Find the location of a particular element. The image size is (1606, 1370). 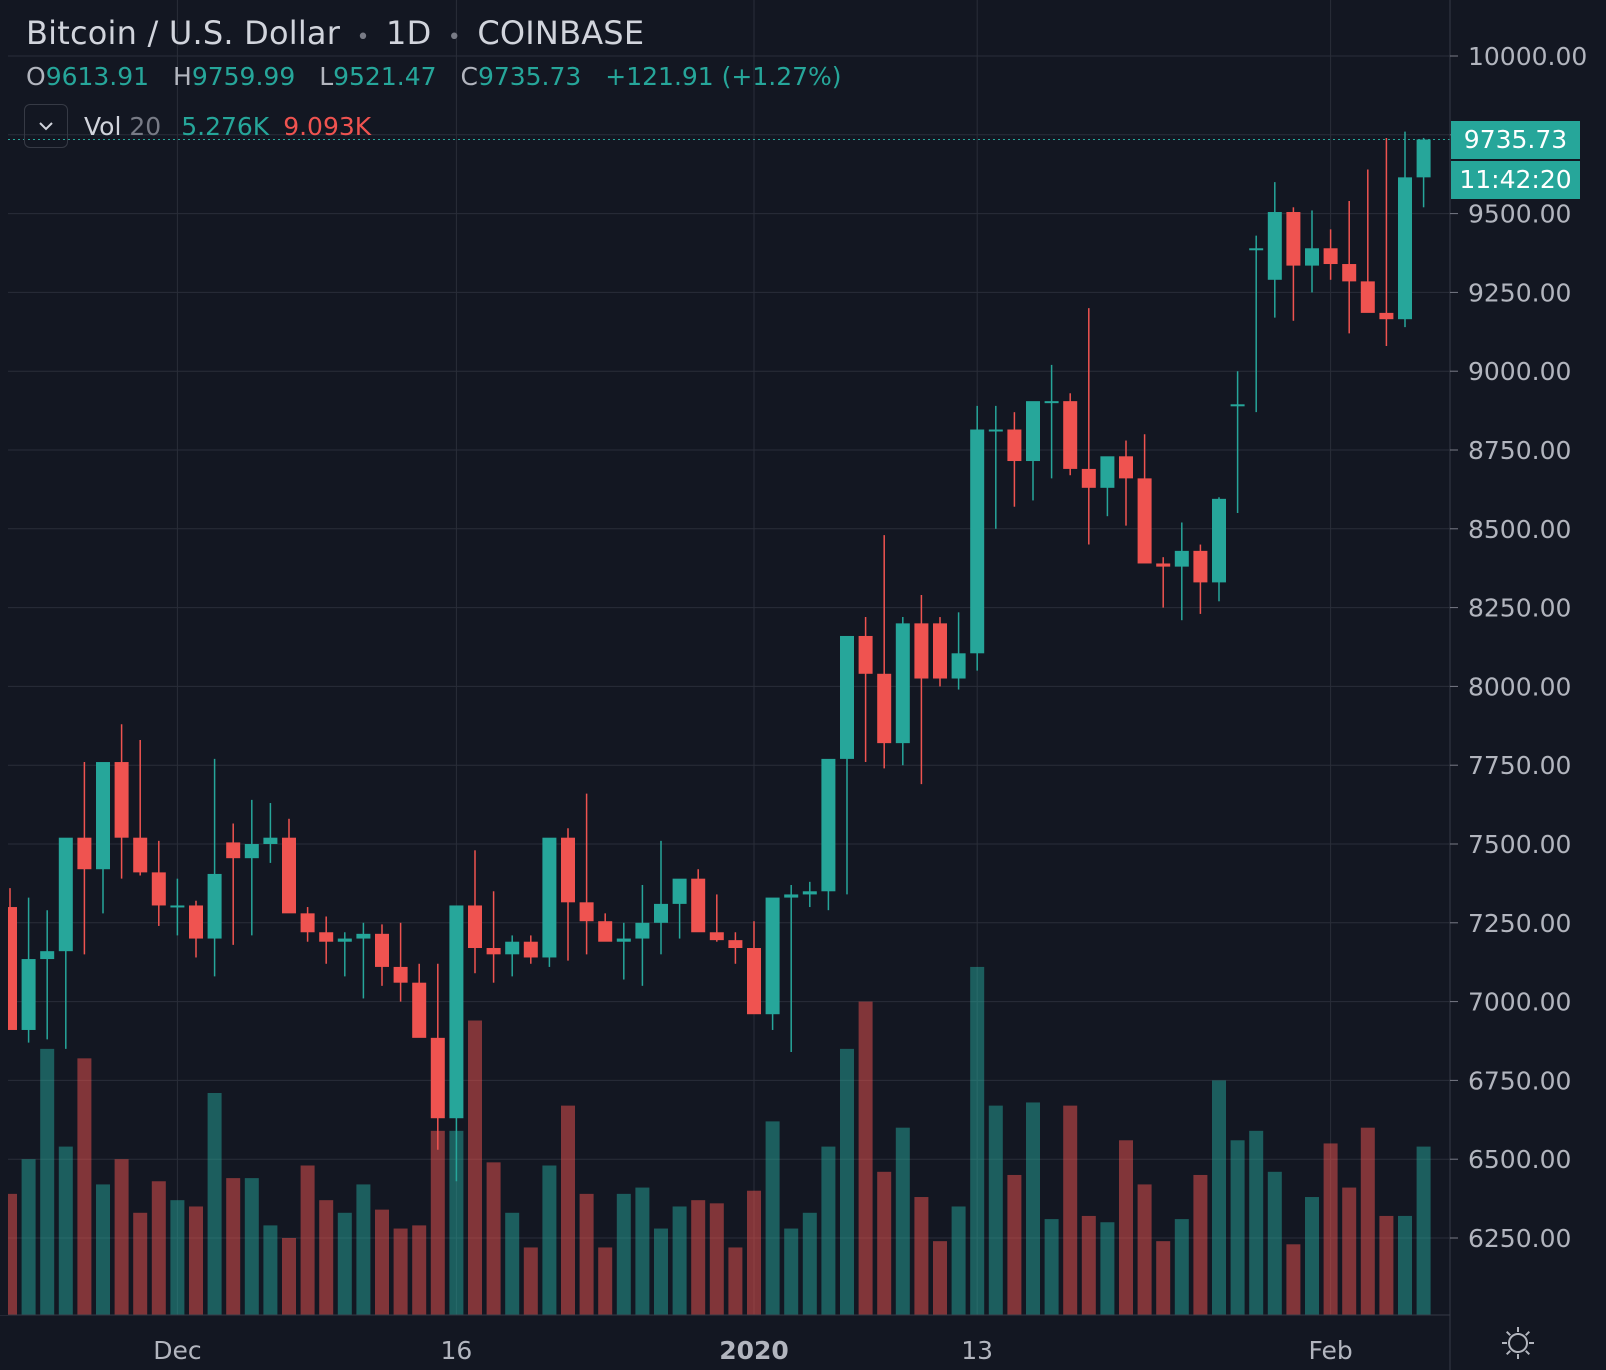

price-axis-label: 9500.00 is located at coordinates (1519, 214).